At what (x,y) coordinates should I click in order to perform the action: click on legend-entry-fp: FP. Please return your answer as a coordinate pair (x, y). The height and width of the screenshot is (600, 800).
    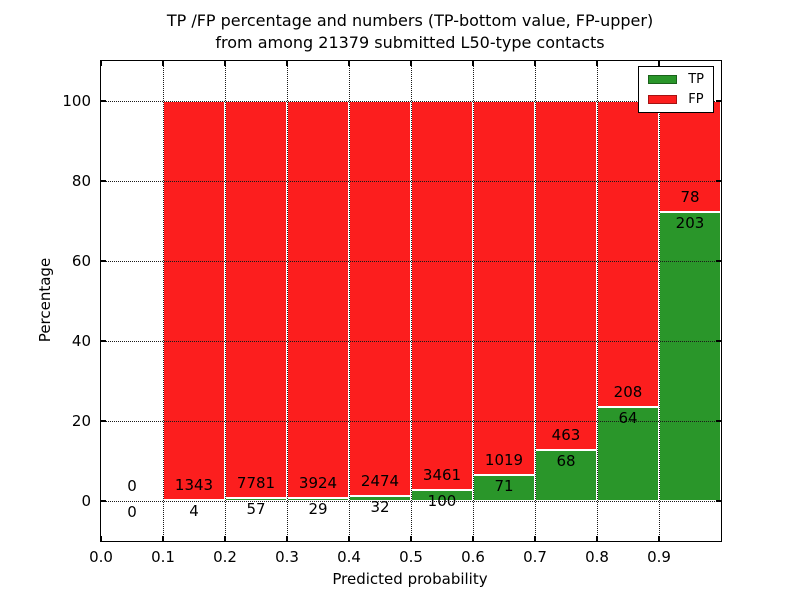
    Looking at the image, I should click on (676, 99).